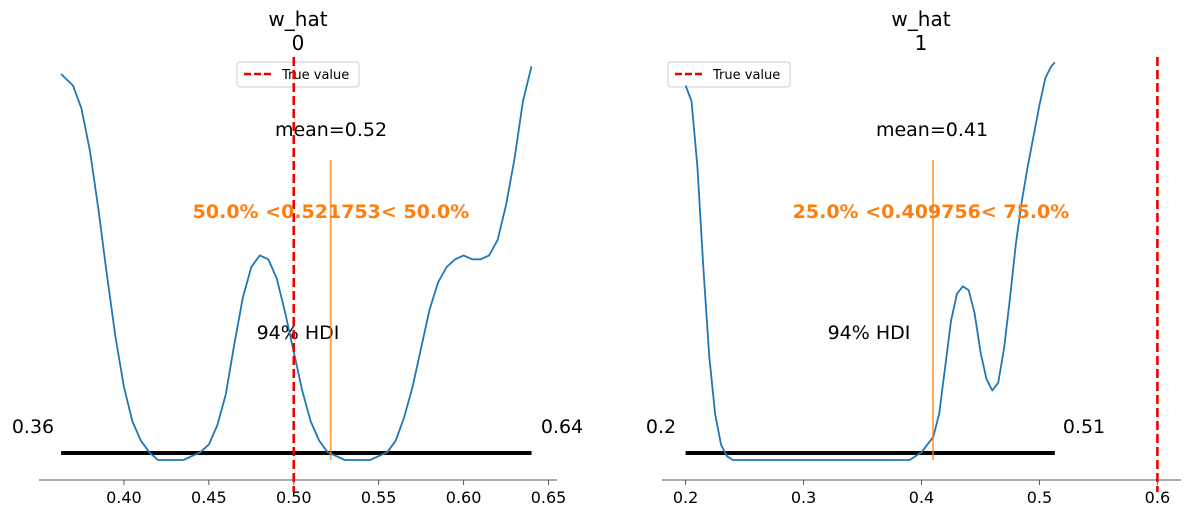 The width and height of the screenshot is (1189, 518). I want to click on hdi-low-label: 0.36, so click(33, 427).